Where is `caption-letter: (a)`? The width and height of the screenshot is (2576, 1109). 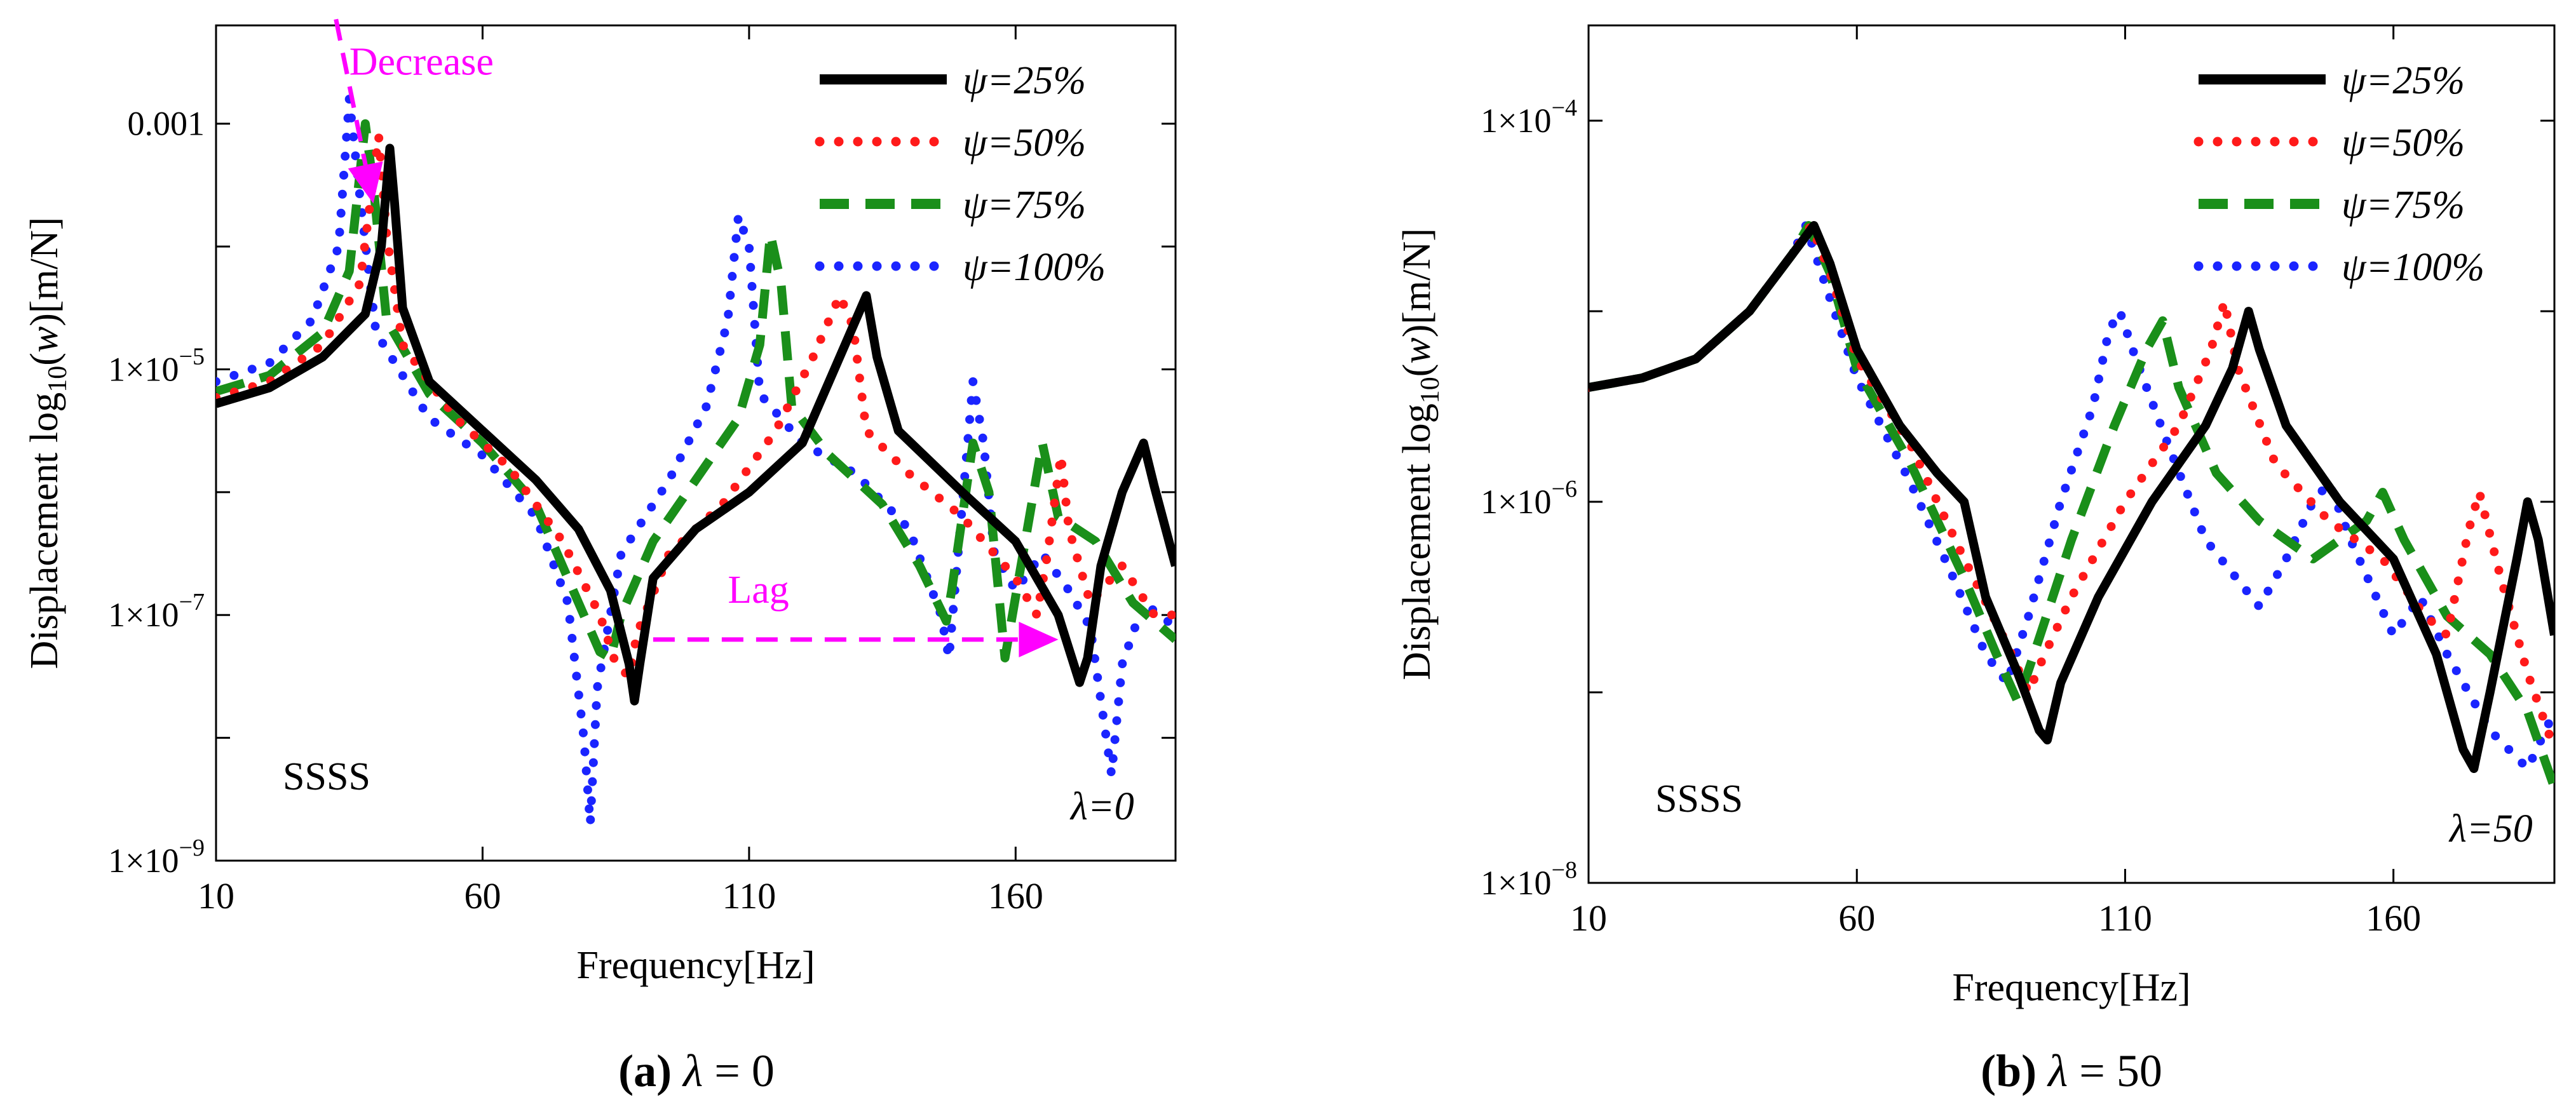 caption-letter: (a) is located at coordinates (645, 1070).